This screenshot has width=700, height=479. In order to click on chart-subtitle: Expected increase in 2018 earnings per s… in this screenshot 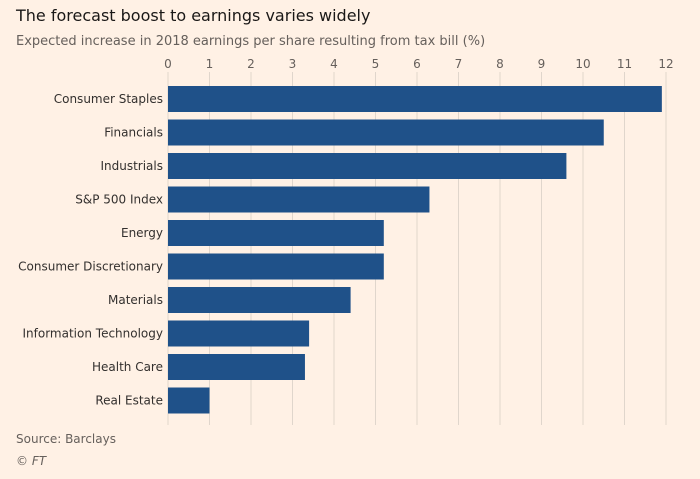, I will do `click(251, 41)`.